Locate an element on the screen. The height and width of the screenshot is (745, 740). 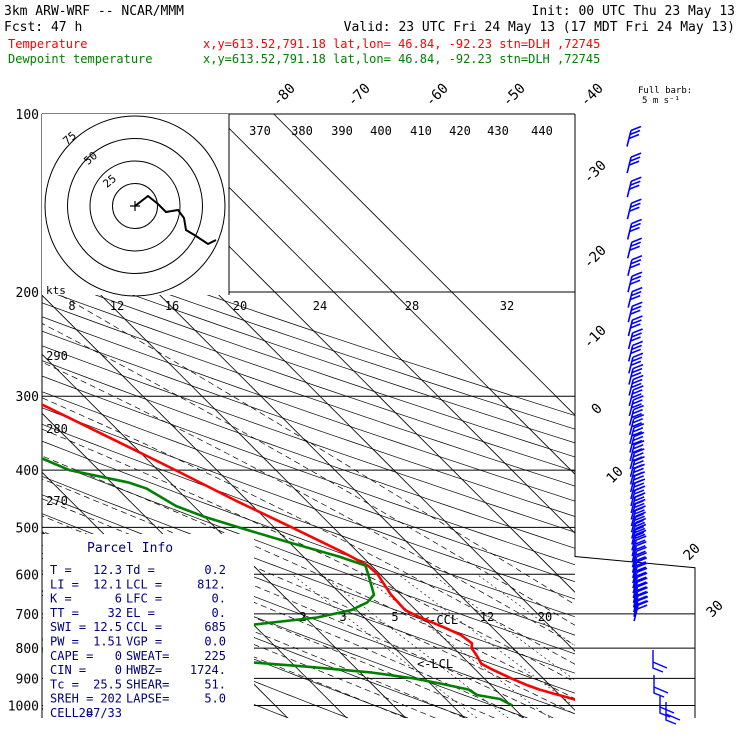
dewpoint-legend-label: Dewpoint temperature is located at coordinates (80, 59).